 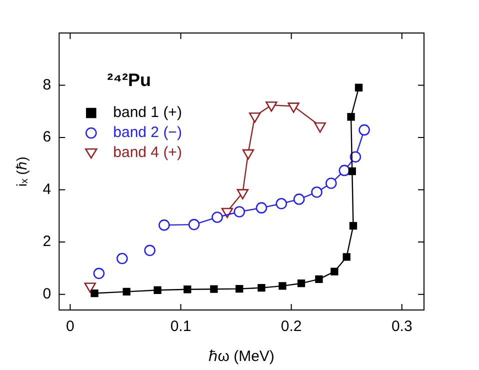 What do you see at coordinates (147, 113) in the screenshot?
I see `legend-label: band 1 (+)` at bounding box center [147, 113].